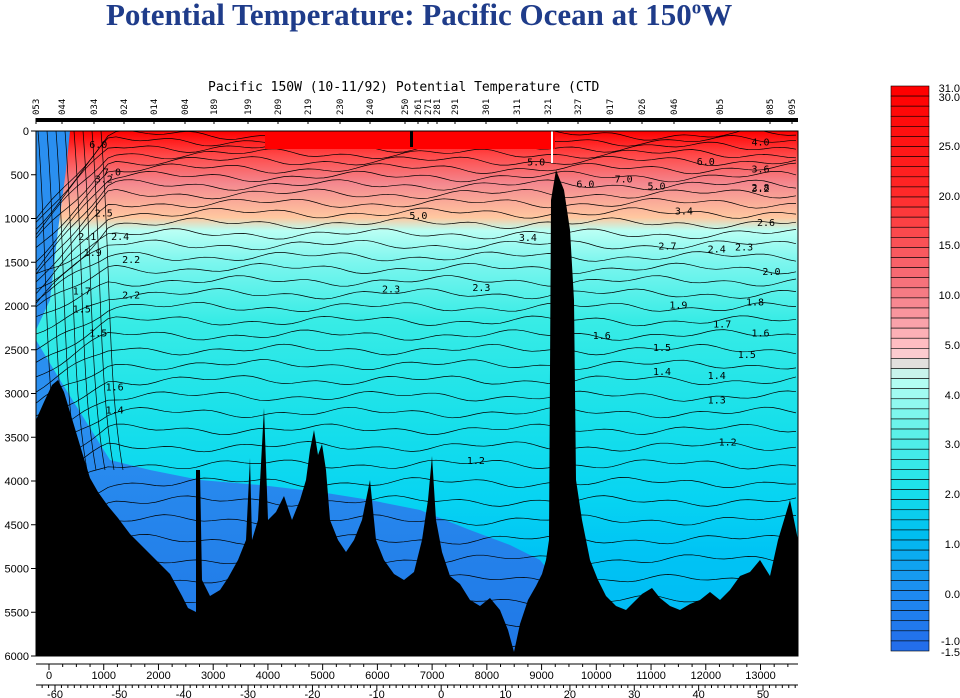 The image size is (960, 698). I want to click on contour-label: 1.7, so click(82, 291).